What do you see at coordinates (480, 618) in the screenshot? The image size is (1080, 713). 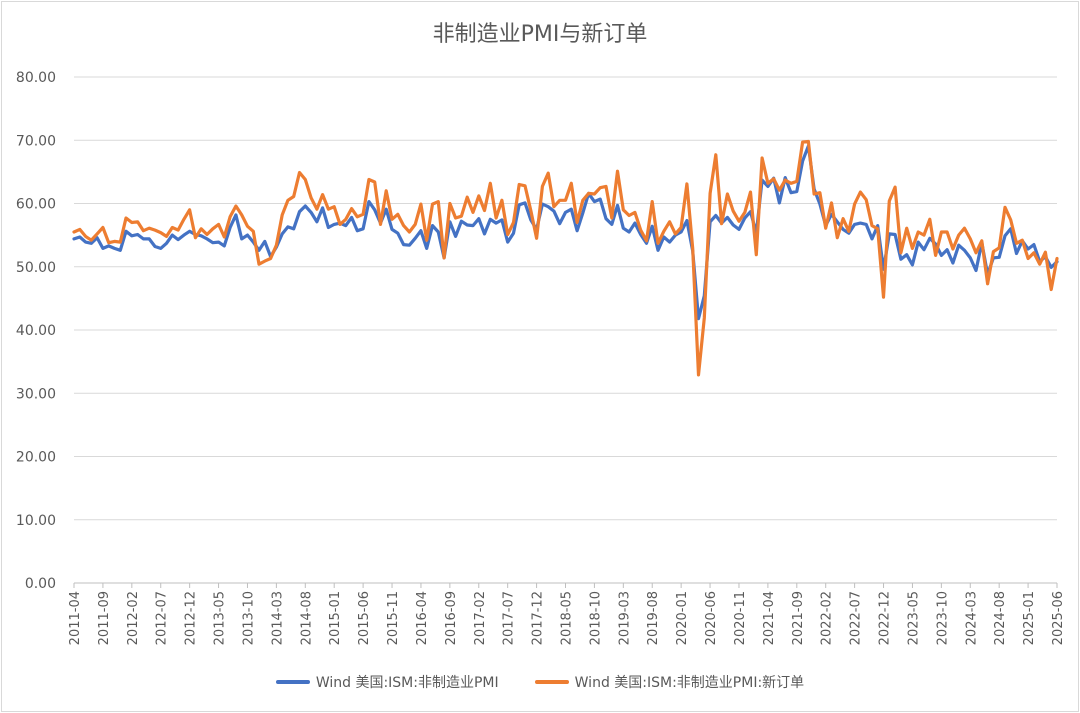 I see `x-tick-label: 2017-02` at bounding box center [480, 618].